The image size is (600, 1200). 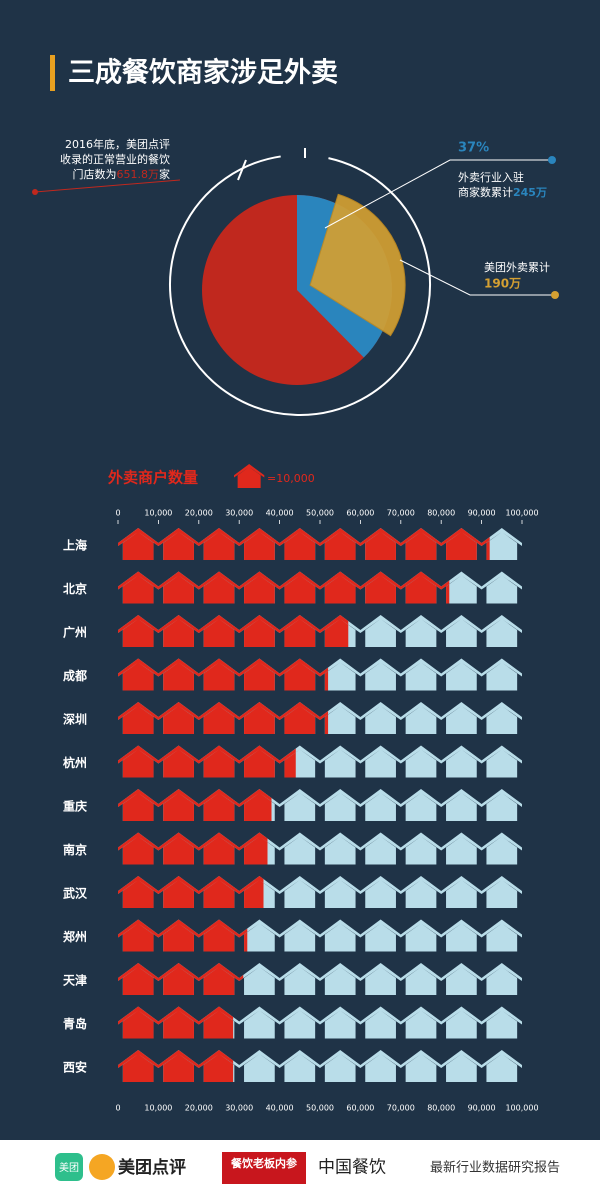 I want to click on pie-slice, so click(x=357, y=265).